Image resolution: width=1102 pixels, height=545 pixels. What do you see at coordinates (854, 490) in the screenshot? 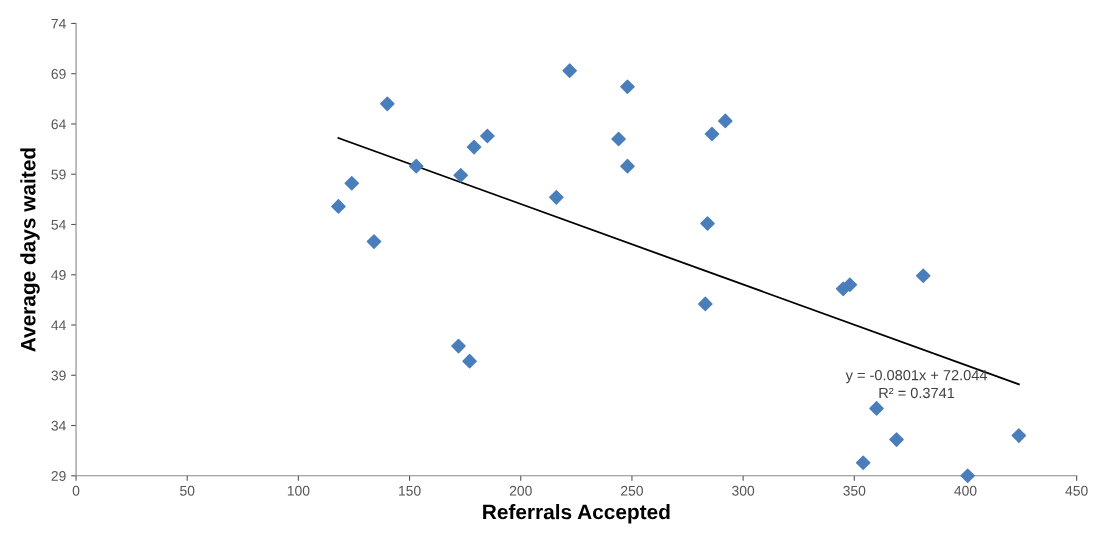
I see `x-tick-label: 350` at bounding box center [854, 490].